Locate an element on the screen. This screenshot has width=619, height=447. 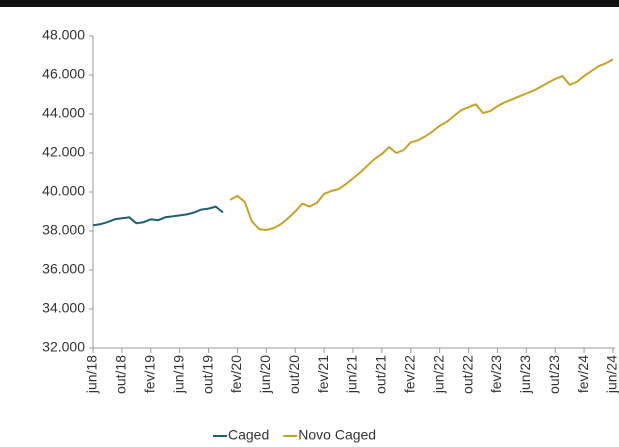
x-tick-label: fev/19 is located at coordinates (149, 374).